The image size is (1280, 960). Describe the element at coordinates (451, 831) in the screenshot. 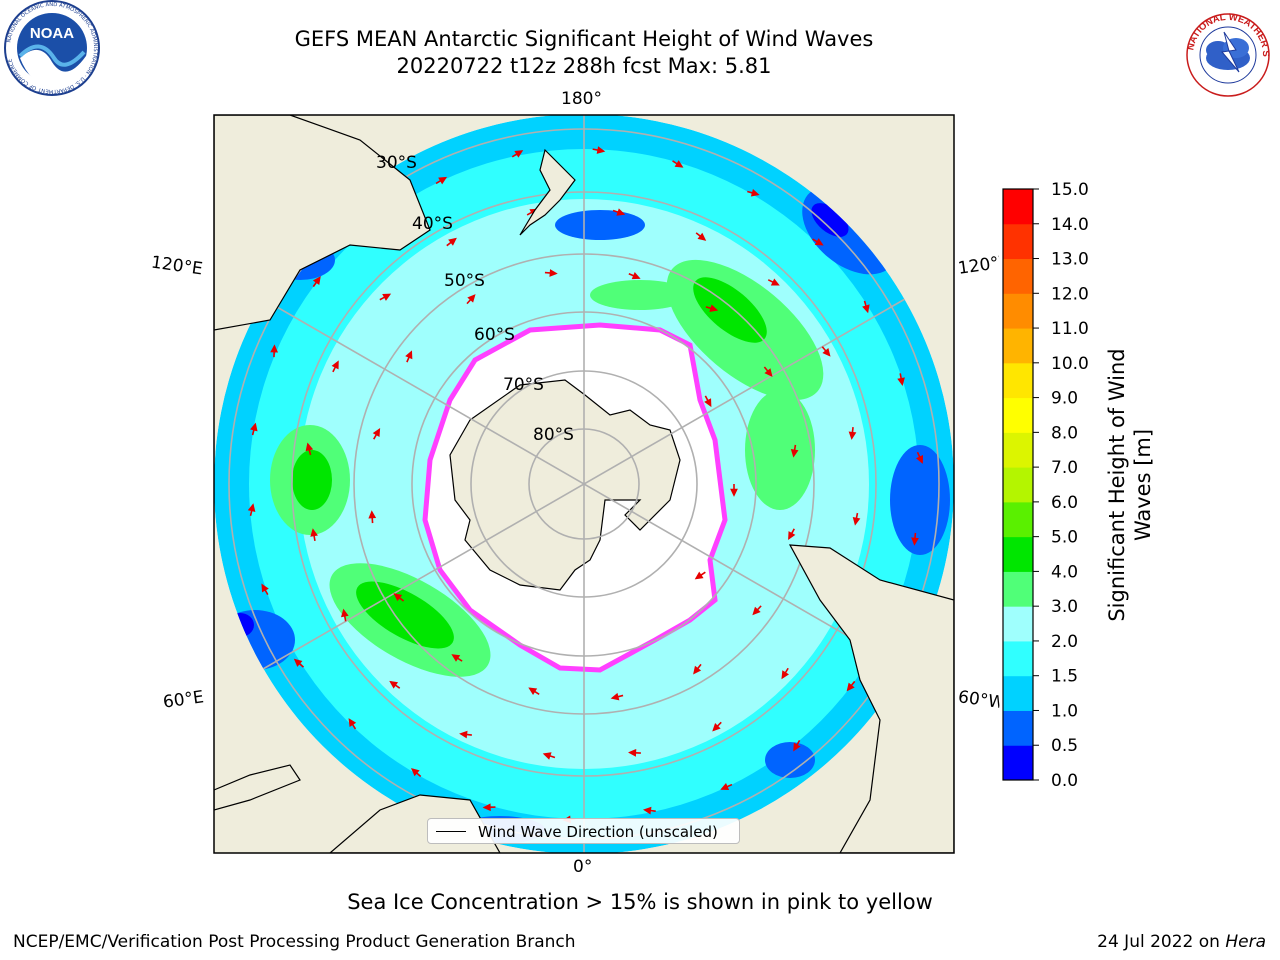

I see `legend-line-sample` at that location.